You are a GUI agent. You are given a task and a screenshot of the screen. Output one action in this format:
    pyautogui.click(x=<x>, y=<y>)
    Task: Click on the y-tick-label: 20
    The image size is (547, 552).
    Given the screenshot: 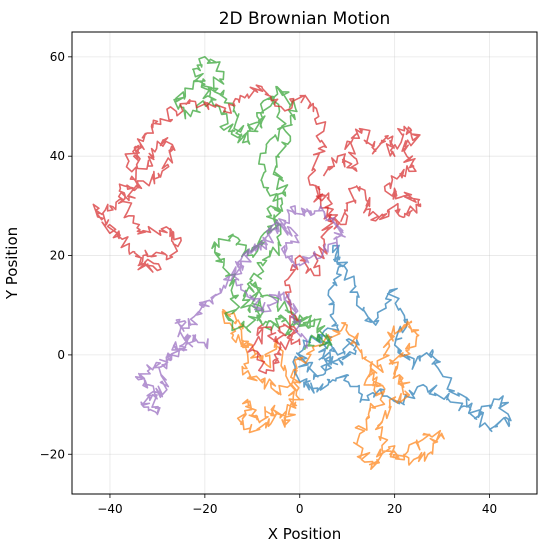 What is the action you would take?
    pyautogui.click(x=57, y=256)
    